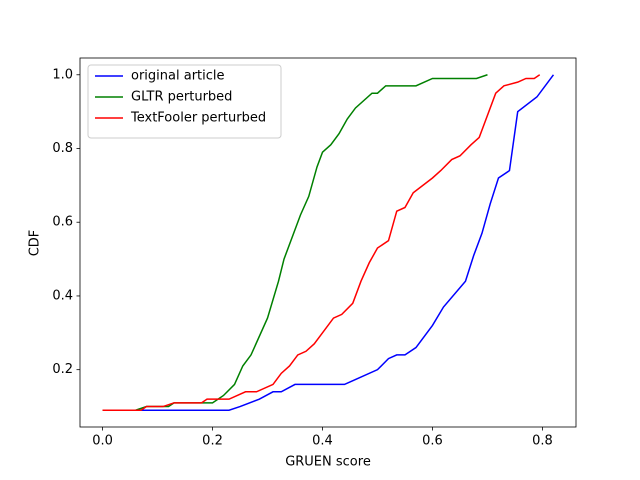  I want to click on y-tick-label: 0.2, so click(62, 369).